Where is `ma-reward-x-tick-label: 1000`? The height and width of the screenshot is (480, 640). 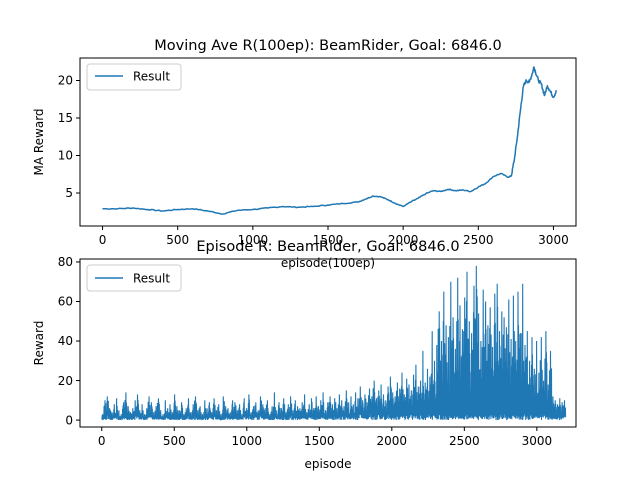 ma-reward-x-tick-label: 1000 is located at coordinates (253, 240).